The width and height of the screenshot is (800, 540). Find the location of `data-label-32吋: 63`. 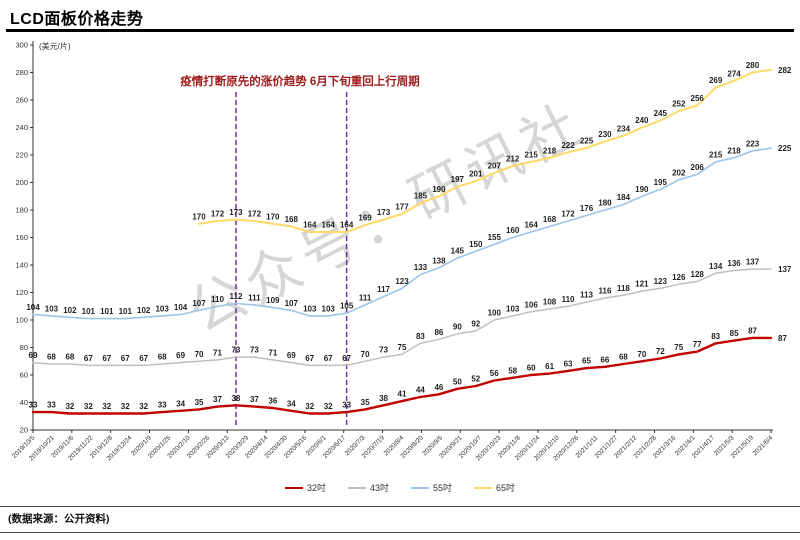

data-label-32吋: 63 is located at coordinates (568, 363).